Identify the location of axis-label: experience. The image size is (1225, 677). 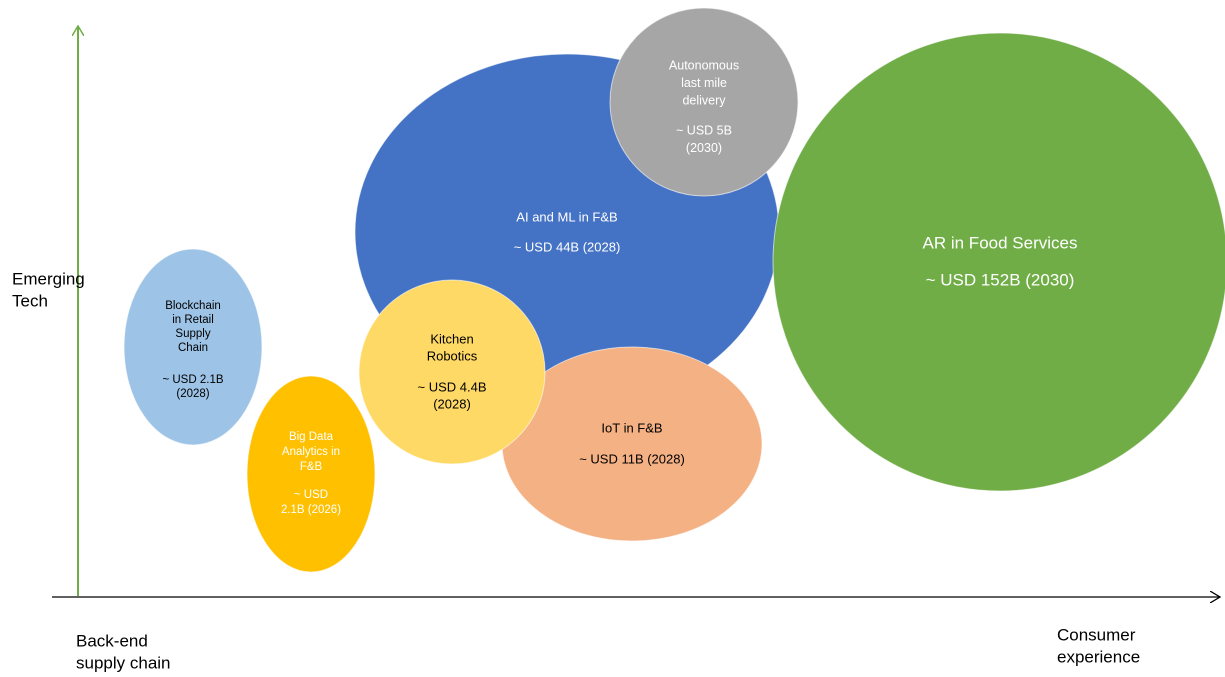
(1098, 656).